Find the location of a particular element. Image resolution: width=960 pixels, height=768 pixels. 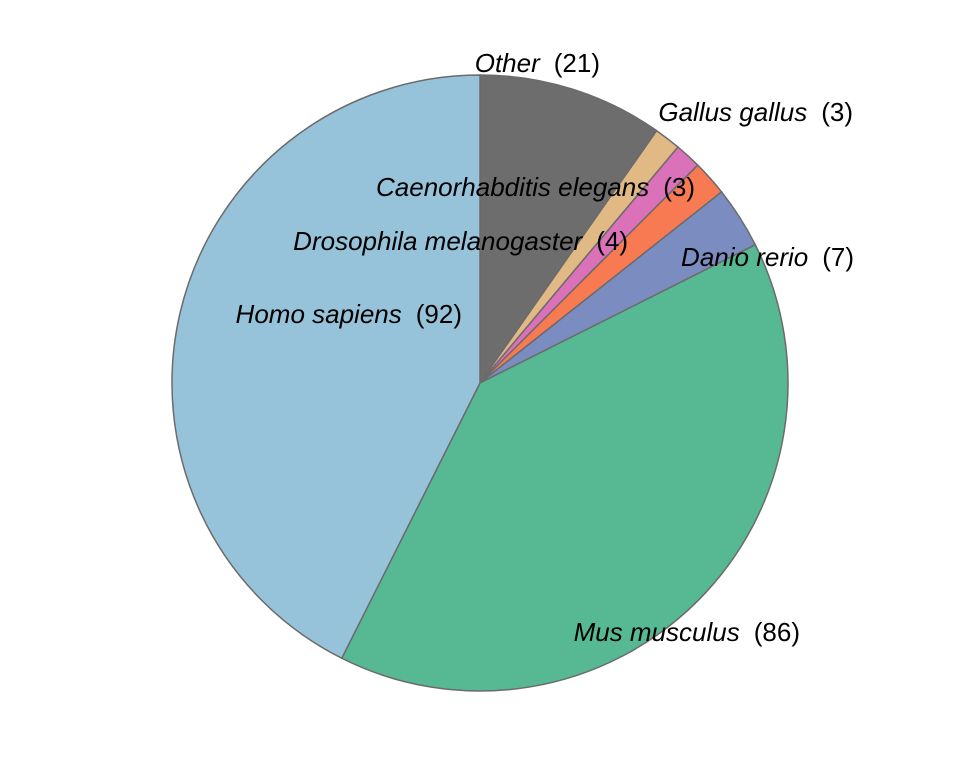

slice-label-count: (21) is located at coordinates (577, 63).